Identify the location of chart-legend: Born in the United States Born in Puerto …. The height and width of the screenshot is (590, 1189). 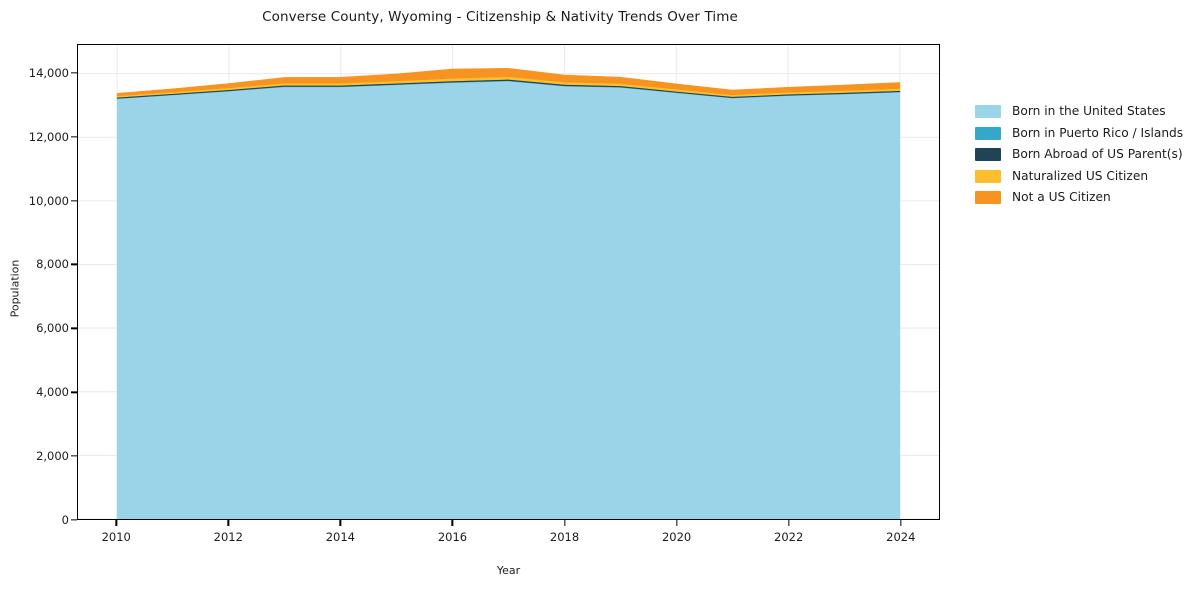
(1079, 154).